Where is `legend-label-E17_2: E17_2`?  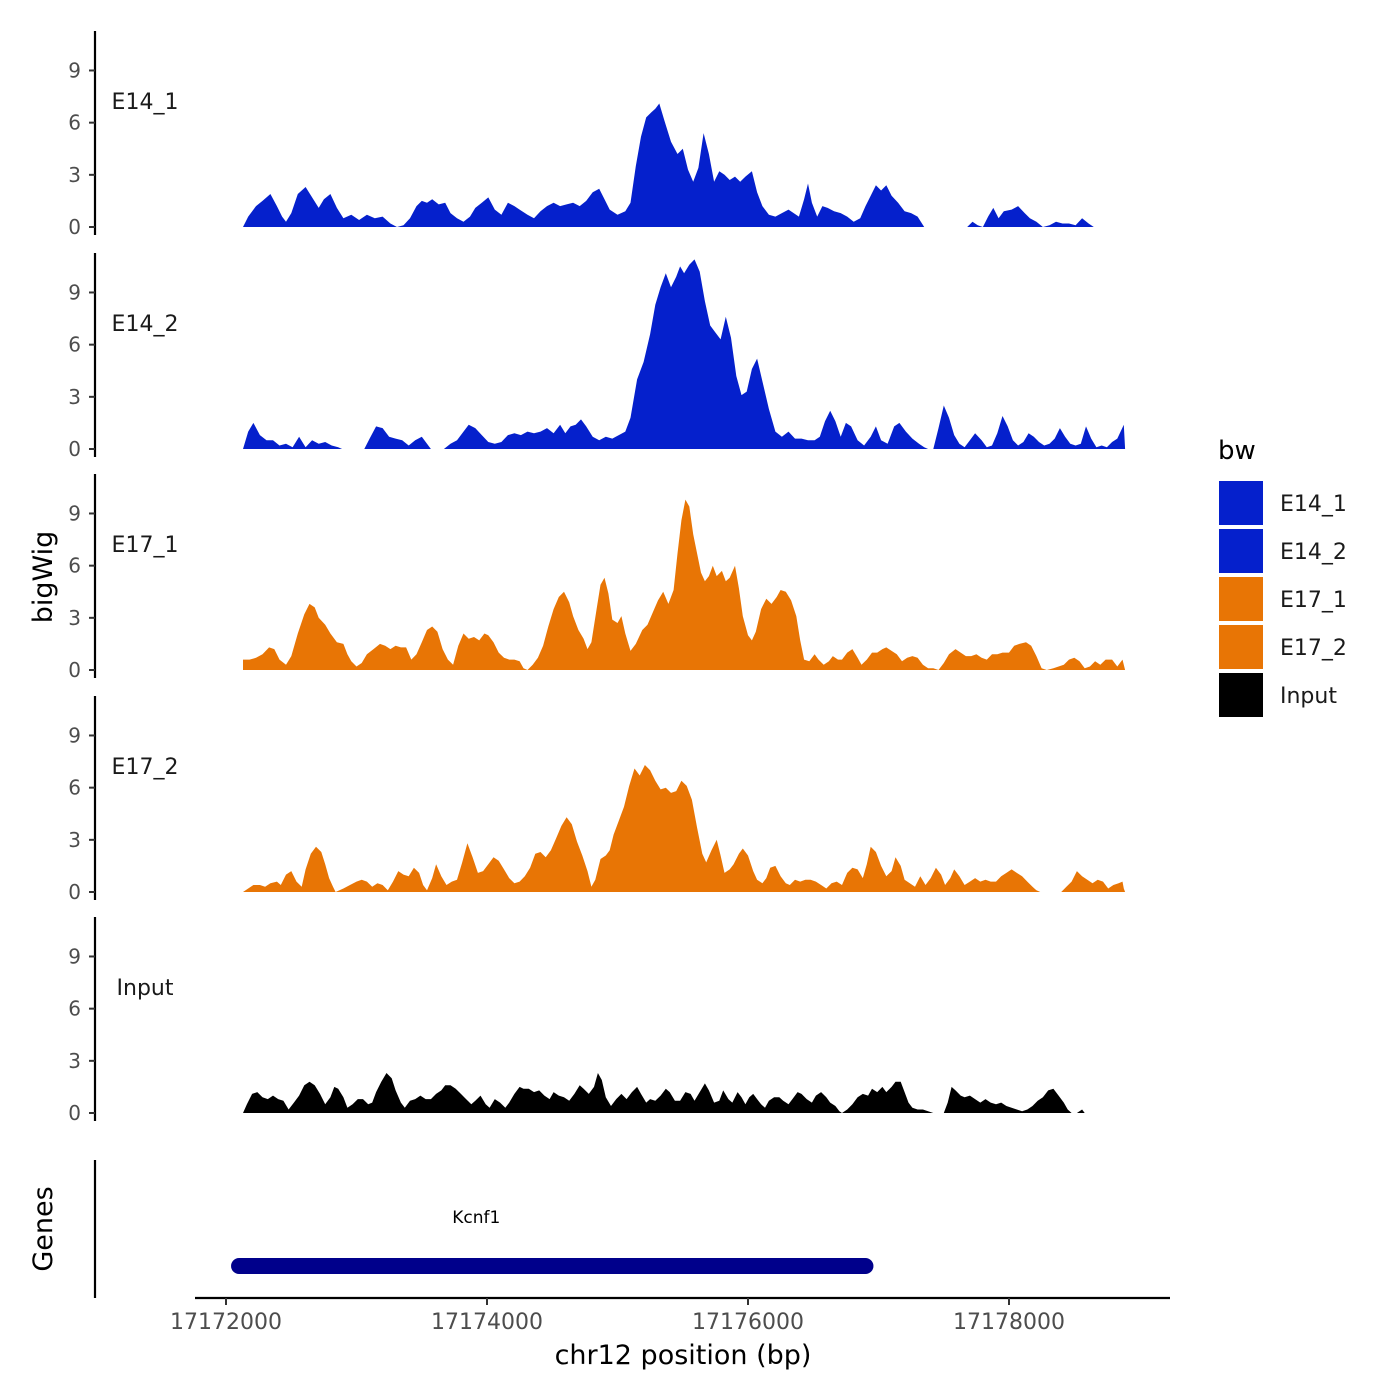 legend-label-E17_2: E17_2 is located at coordinates (1313, 648).